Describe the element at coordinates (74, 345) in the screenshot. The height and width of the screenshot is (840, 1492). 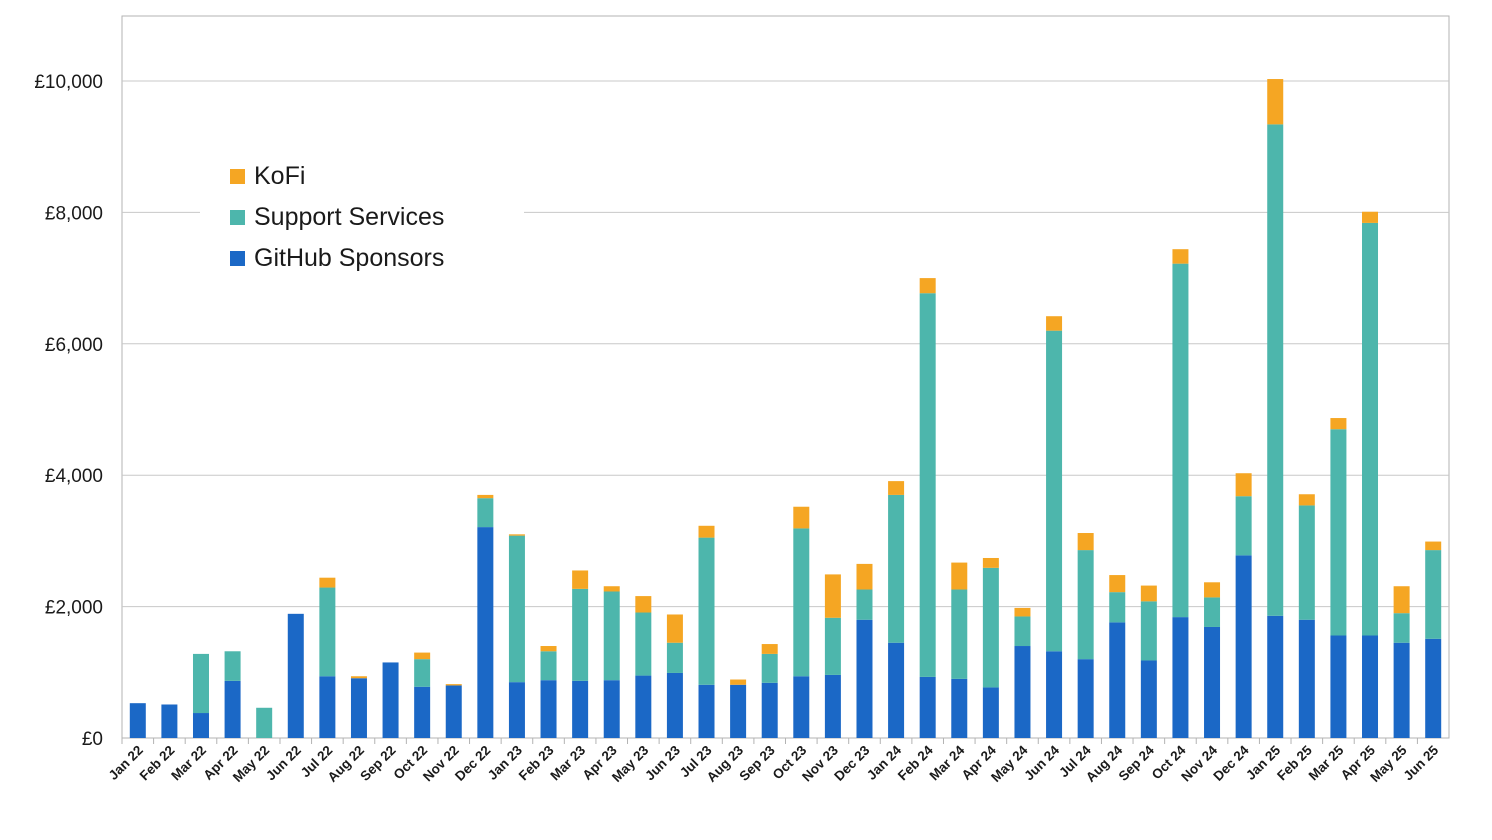
I see `y-tick-label: £6,000` at that location.